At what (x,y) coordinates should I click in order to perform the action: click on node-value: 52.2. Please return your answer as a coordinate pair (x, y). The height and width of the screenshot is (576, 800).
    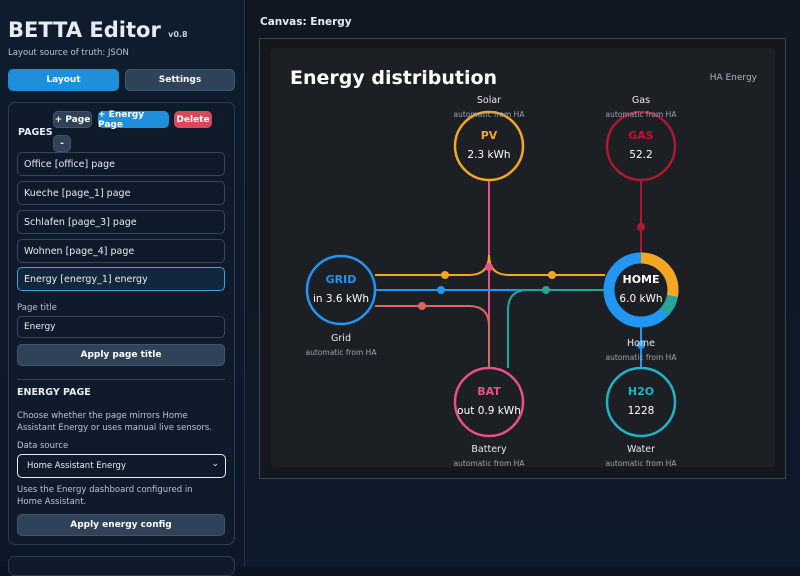
    Looking at the image, I should click on (640, 155).